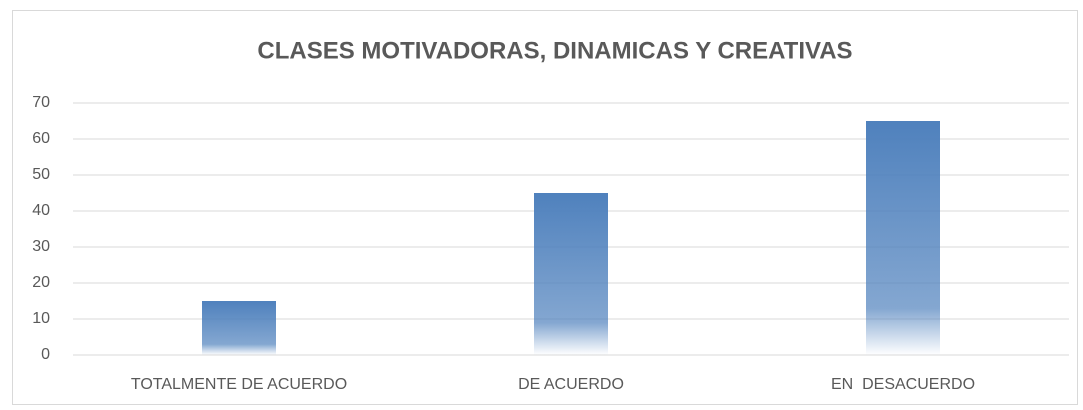  Describe the element at coordinates (41, 210) in the screenshot. I see `y-tick-label: 40` at that location.